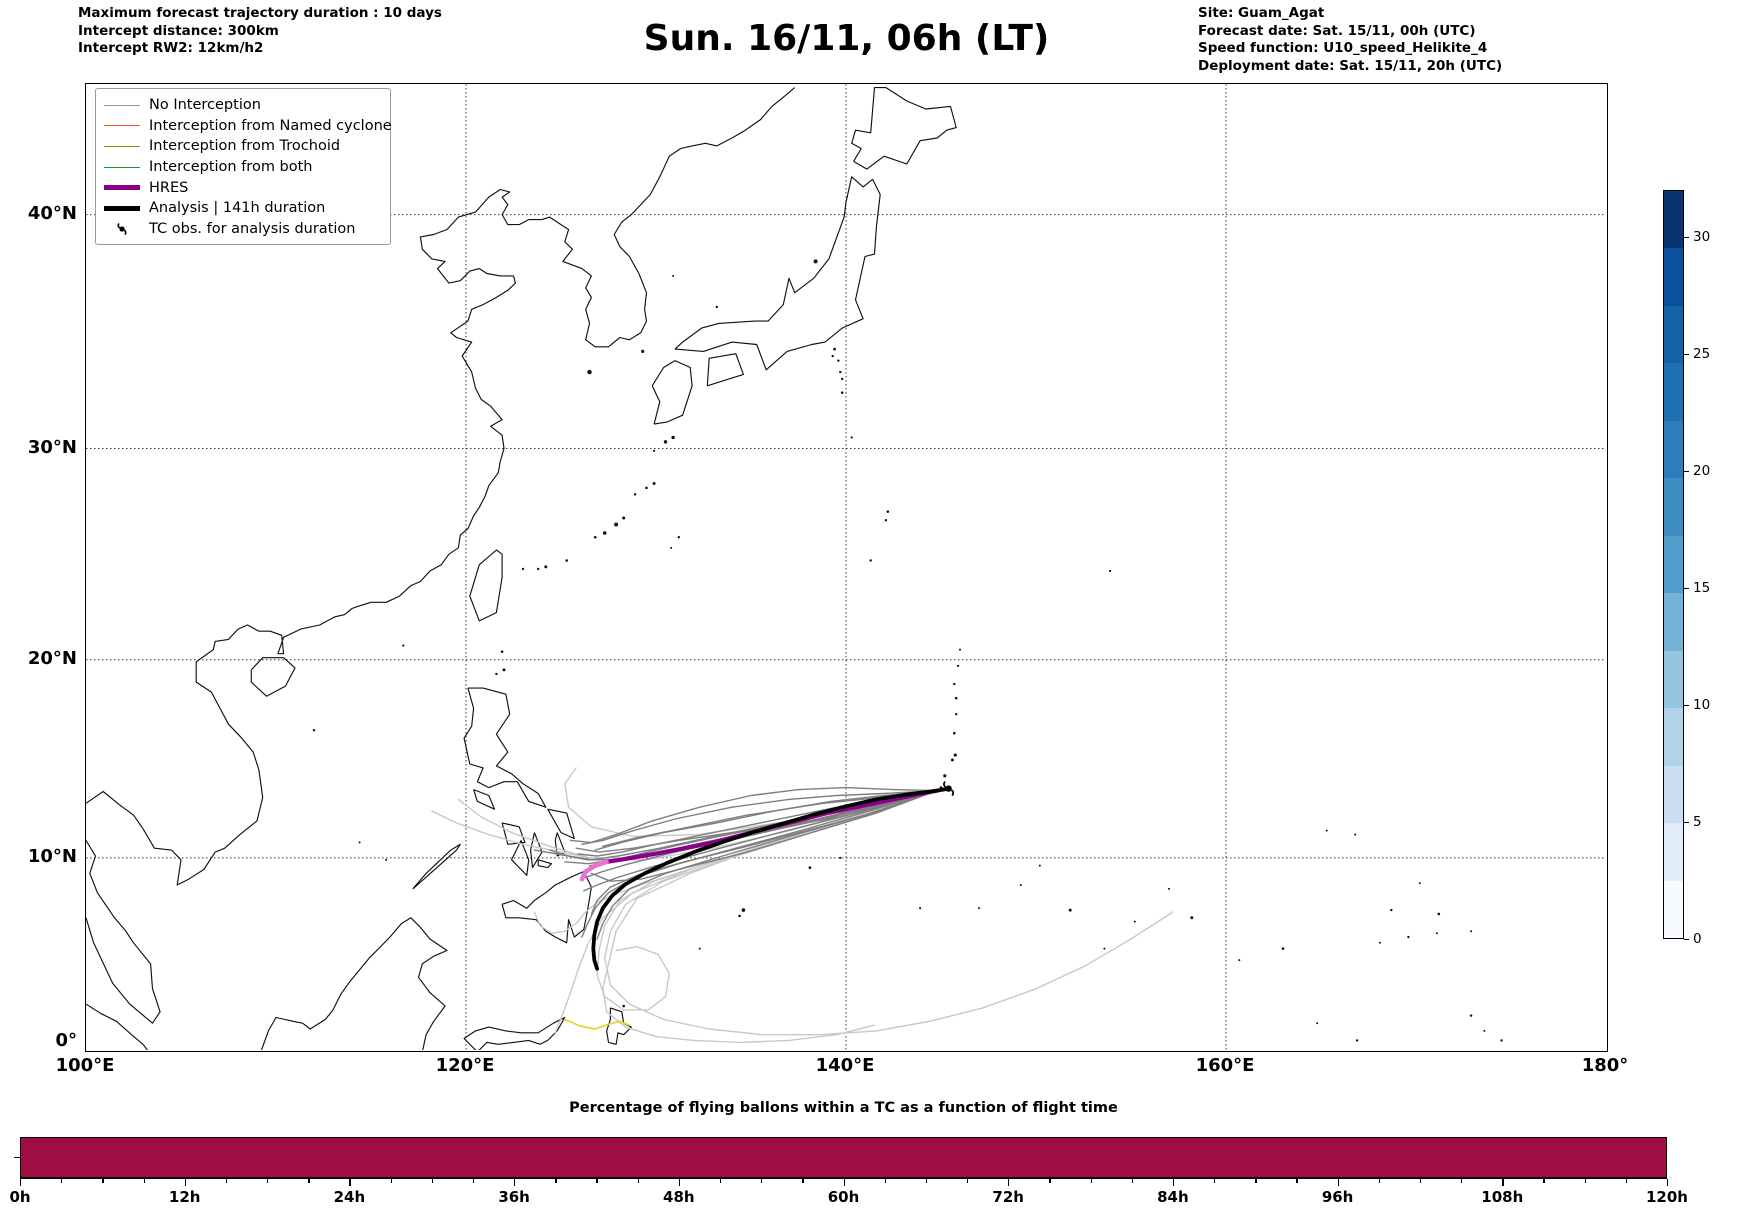  What do you see at coordinates (20, 1197) in the screenshot?
I see `flight-time-tick-label: 0h` at bounding box center [20, 1197].